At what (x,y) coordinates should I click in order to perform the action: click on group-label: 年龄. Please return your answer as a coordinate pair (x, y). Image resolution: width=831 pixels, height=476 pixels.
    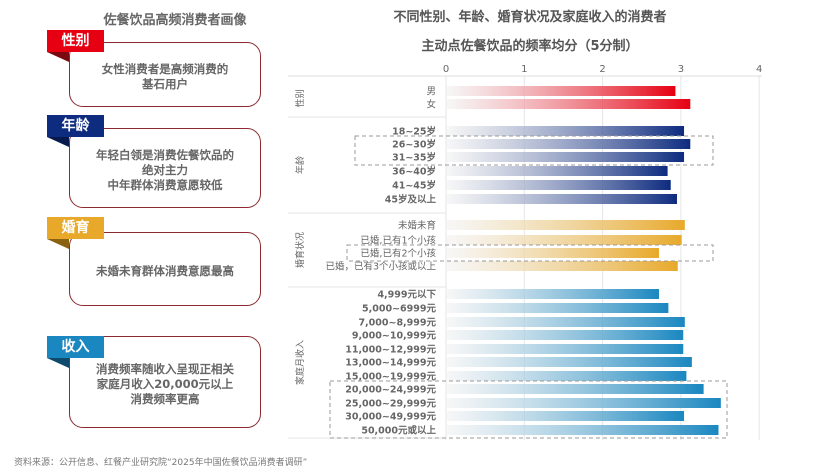
    Looking at the image, I should click on (300, 165).